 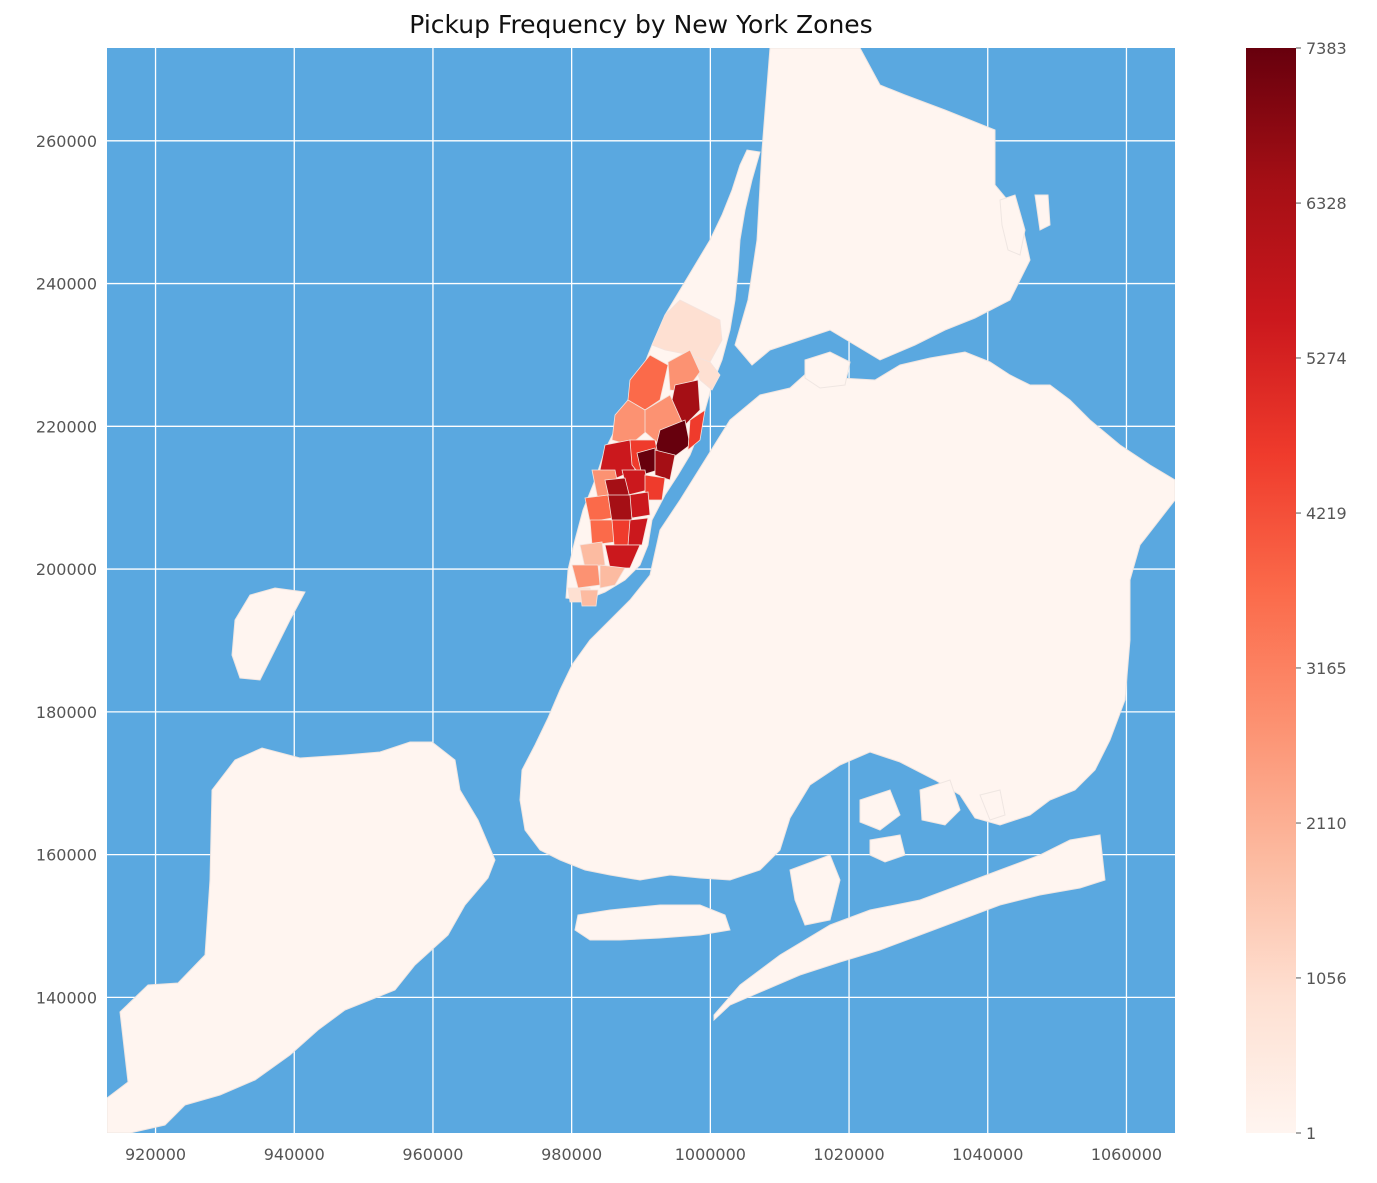 What do you see at coordinates (987, 1154) in the screenshot?
I see `x-tick-label: 1040000` at bounding box center [987, 1154].